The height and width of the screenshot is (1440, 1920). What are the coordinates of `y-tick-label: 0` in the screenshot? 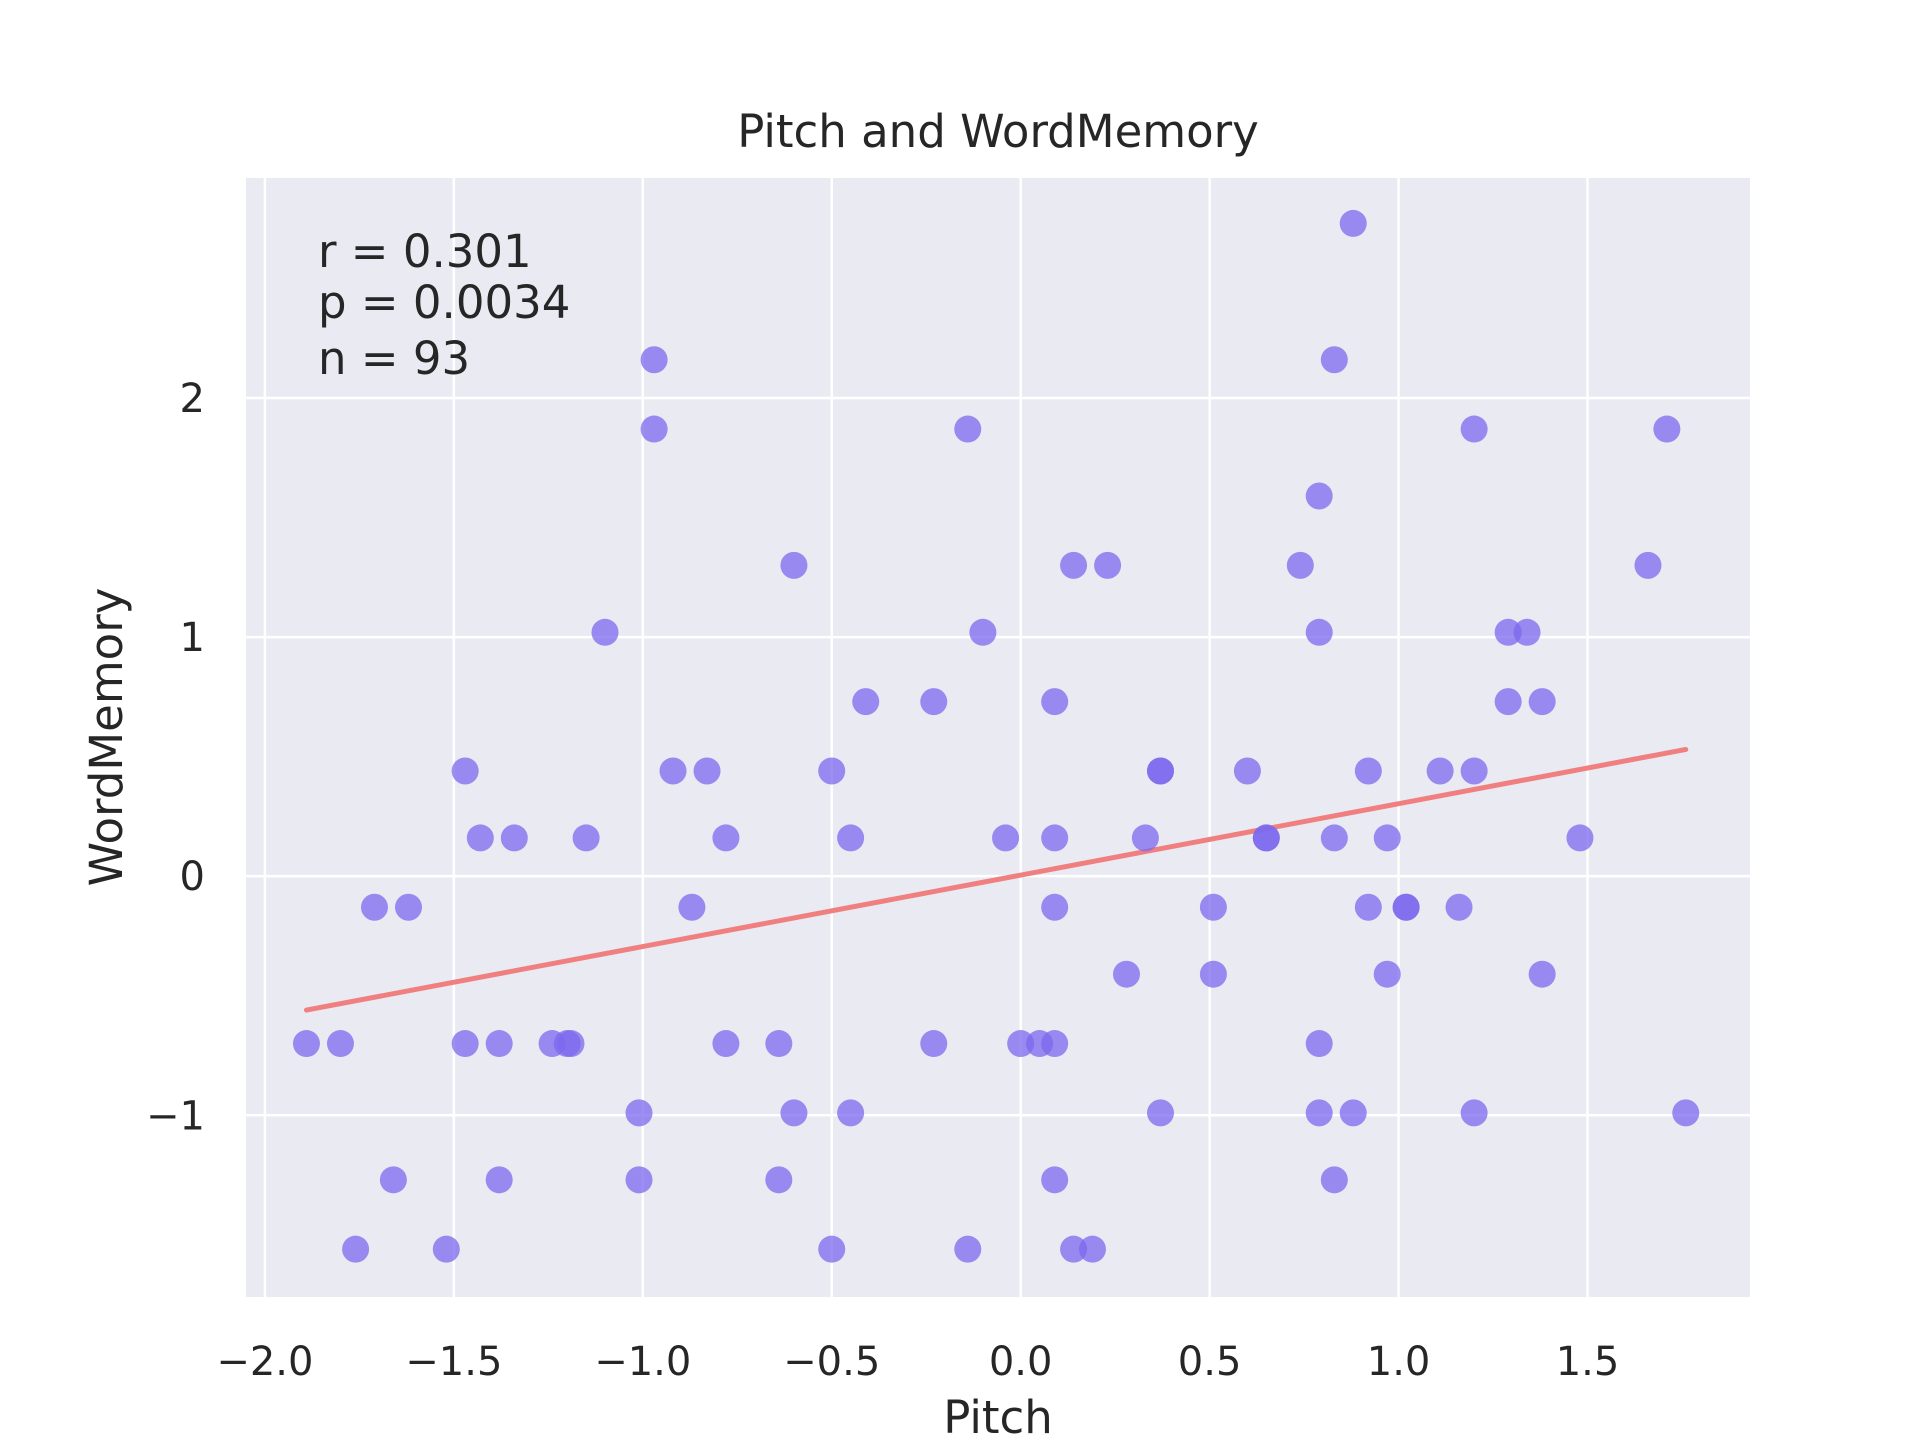 It's located at (192, 877).